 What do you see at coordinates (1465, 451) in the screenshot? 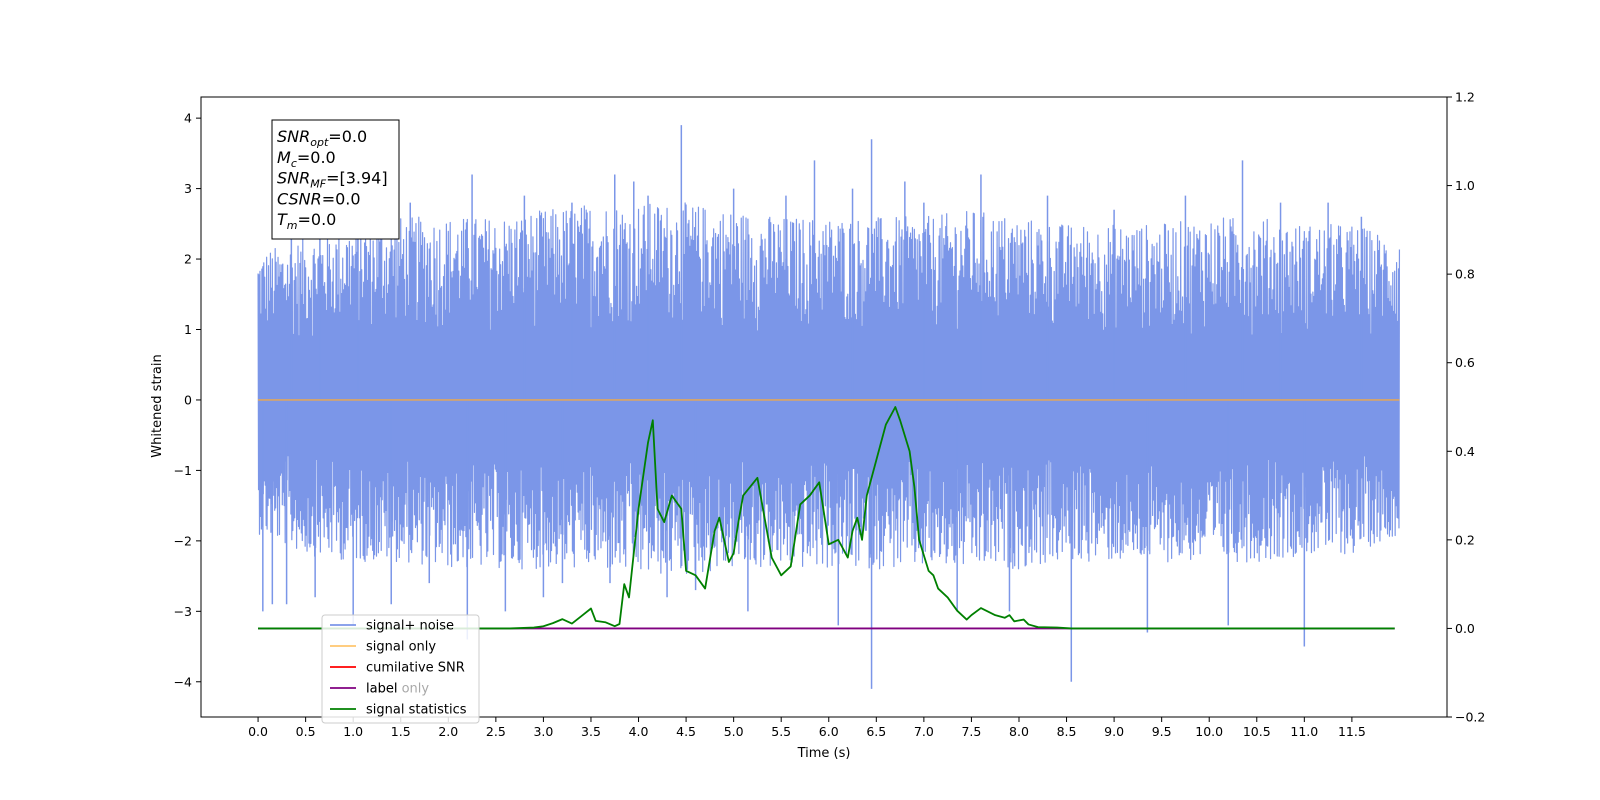
I see `y-right-tick-label: 0.4` at bounding box center [1465, 451].